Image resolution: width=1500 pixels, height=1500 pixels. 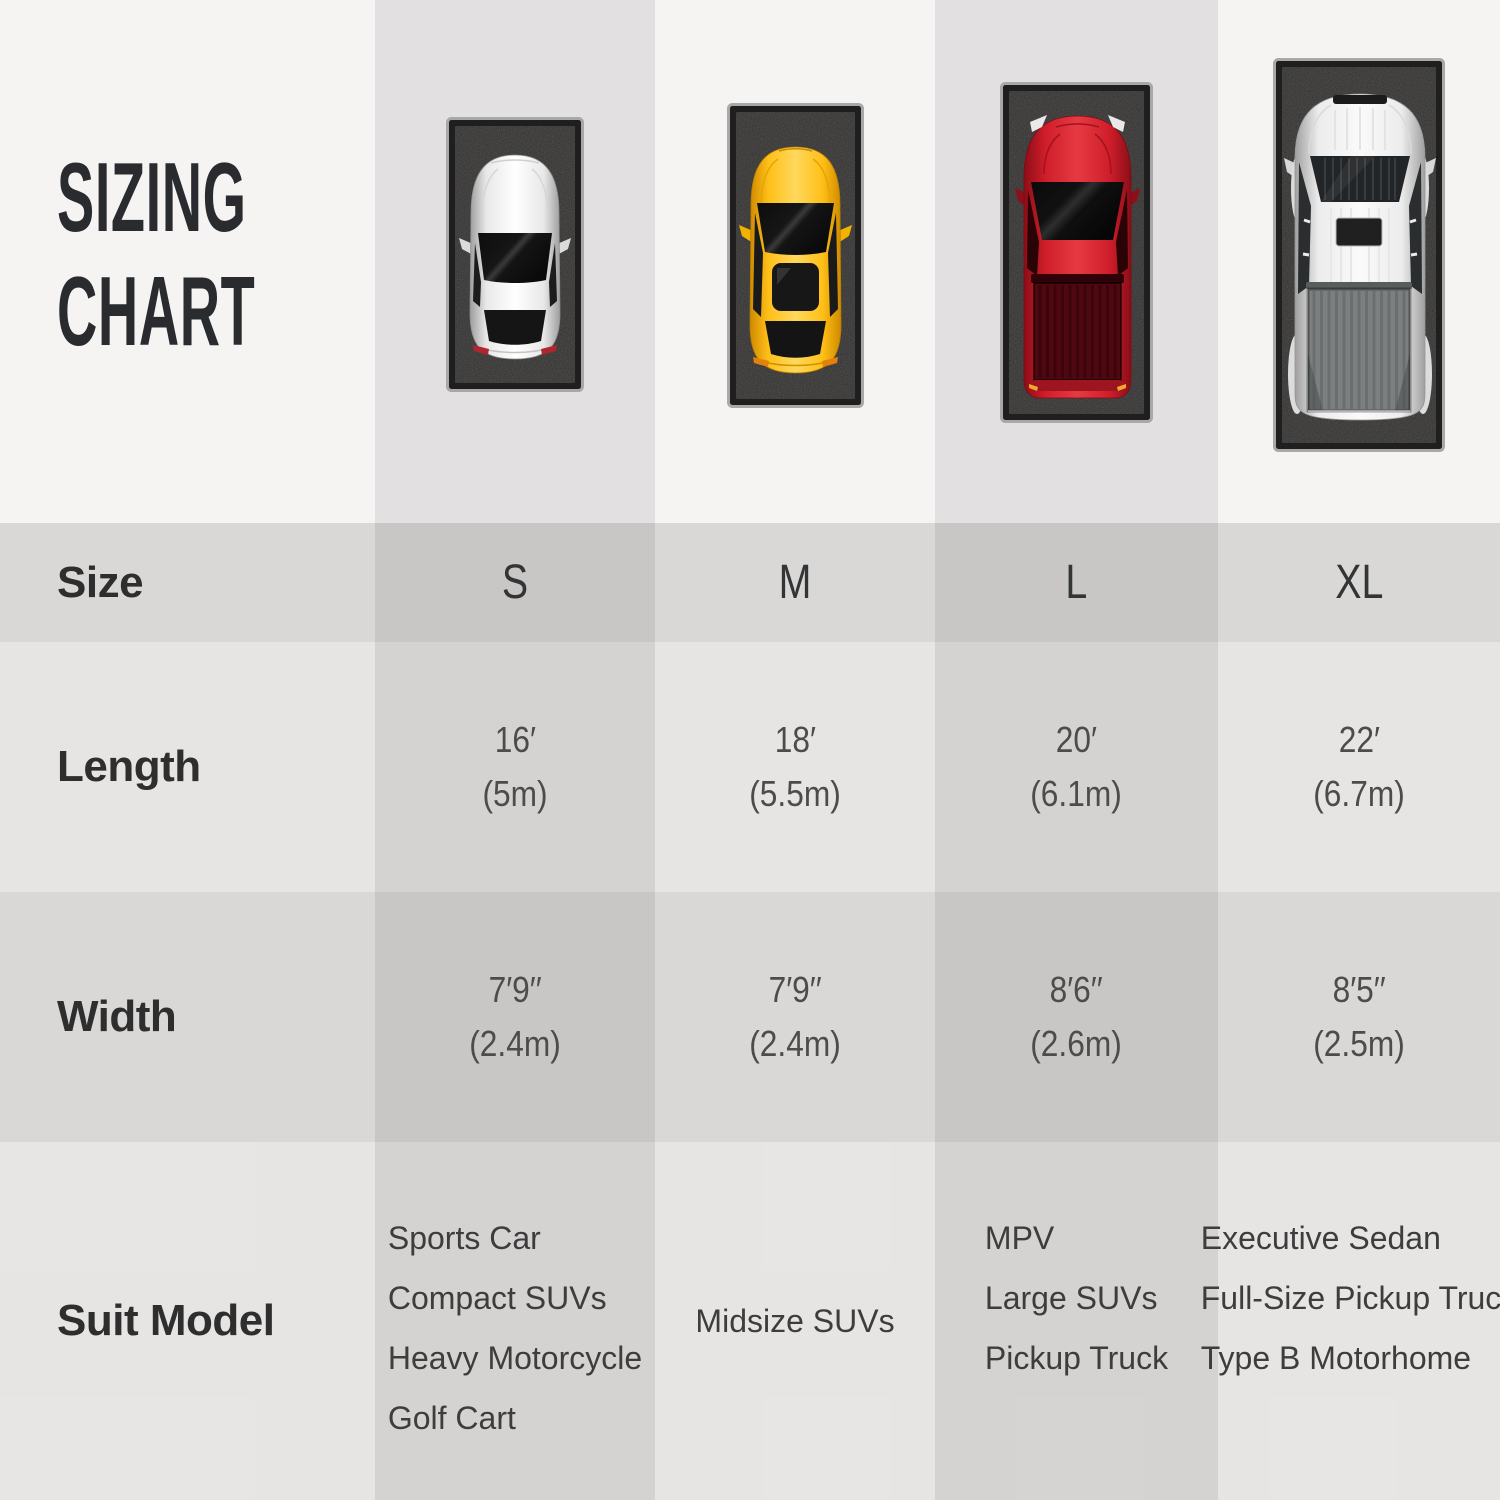 I want to click on red-pickup-truck-top-view-image, so click(x=1076, y=252).